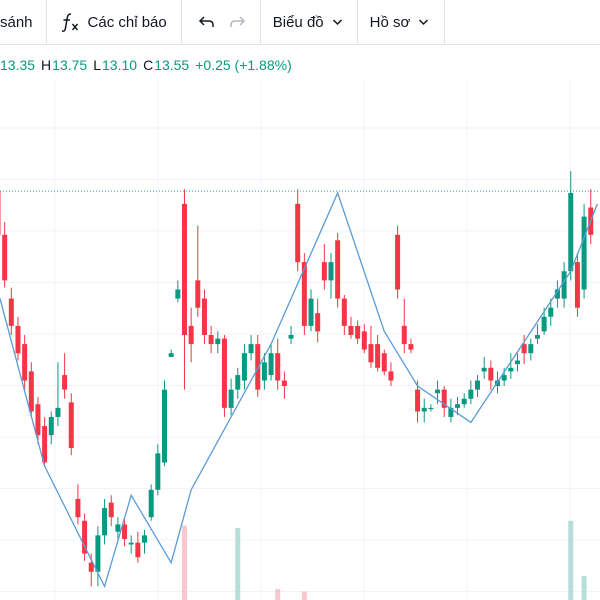  I want to click on legend-close: 13.55, so click(172, 65).